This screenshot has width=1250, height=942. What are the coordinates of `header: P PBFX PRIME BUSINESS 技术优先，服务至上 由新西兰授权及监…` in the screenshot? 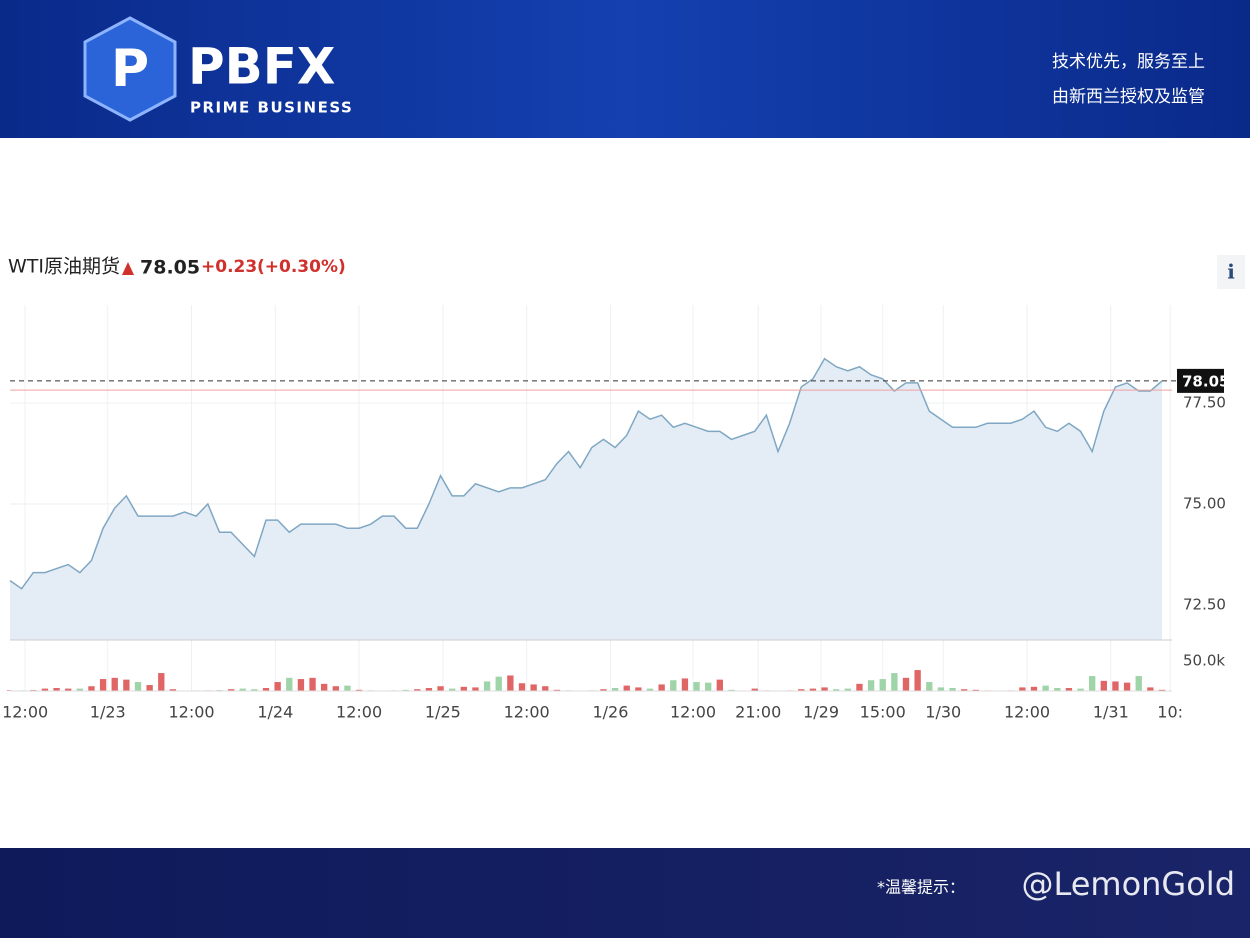 It's located at (625, 69).